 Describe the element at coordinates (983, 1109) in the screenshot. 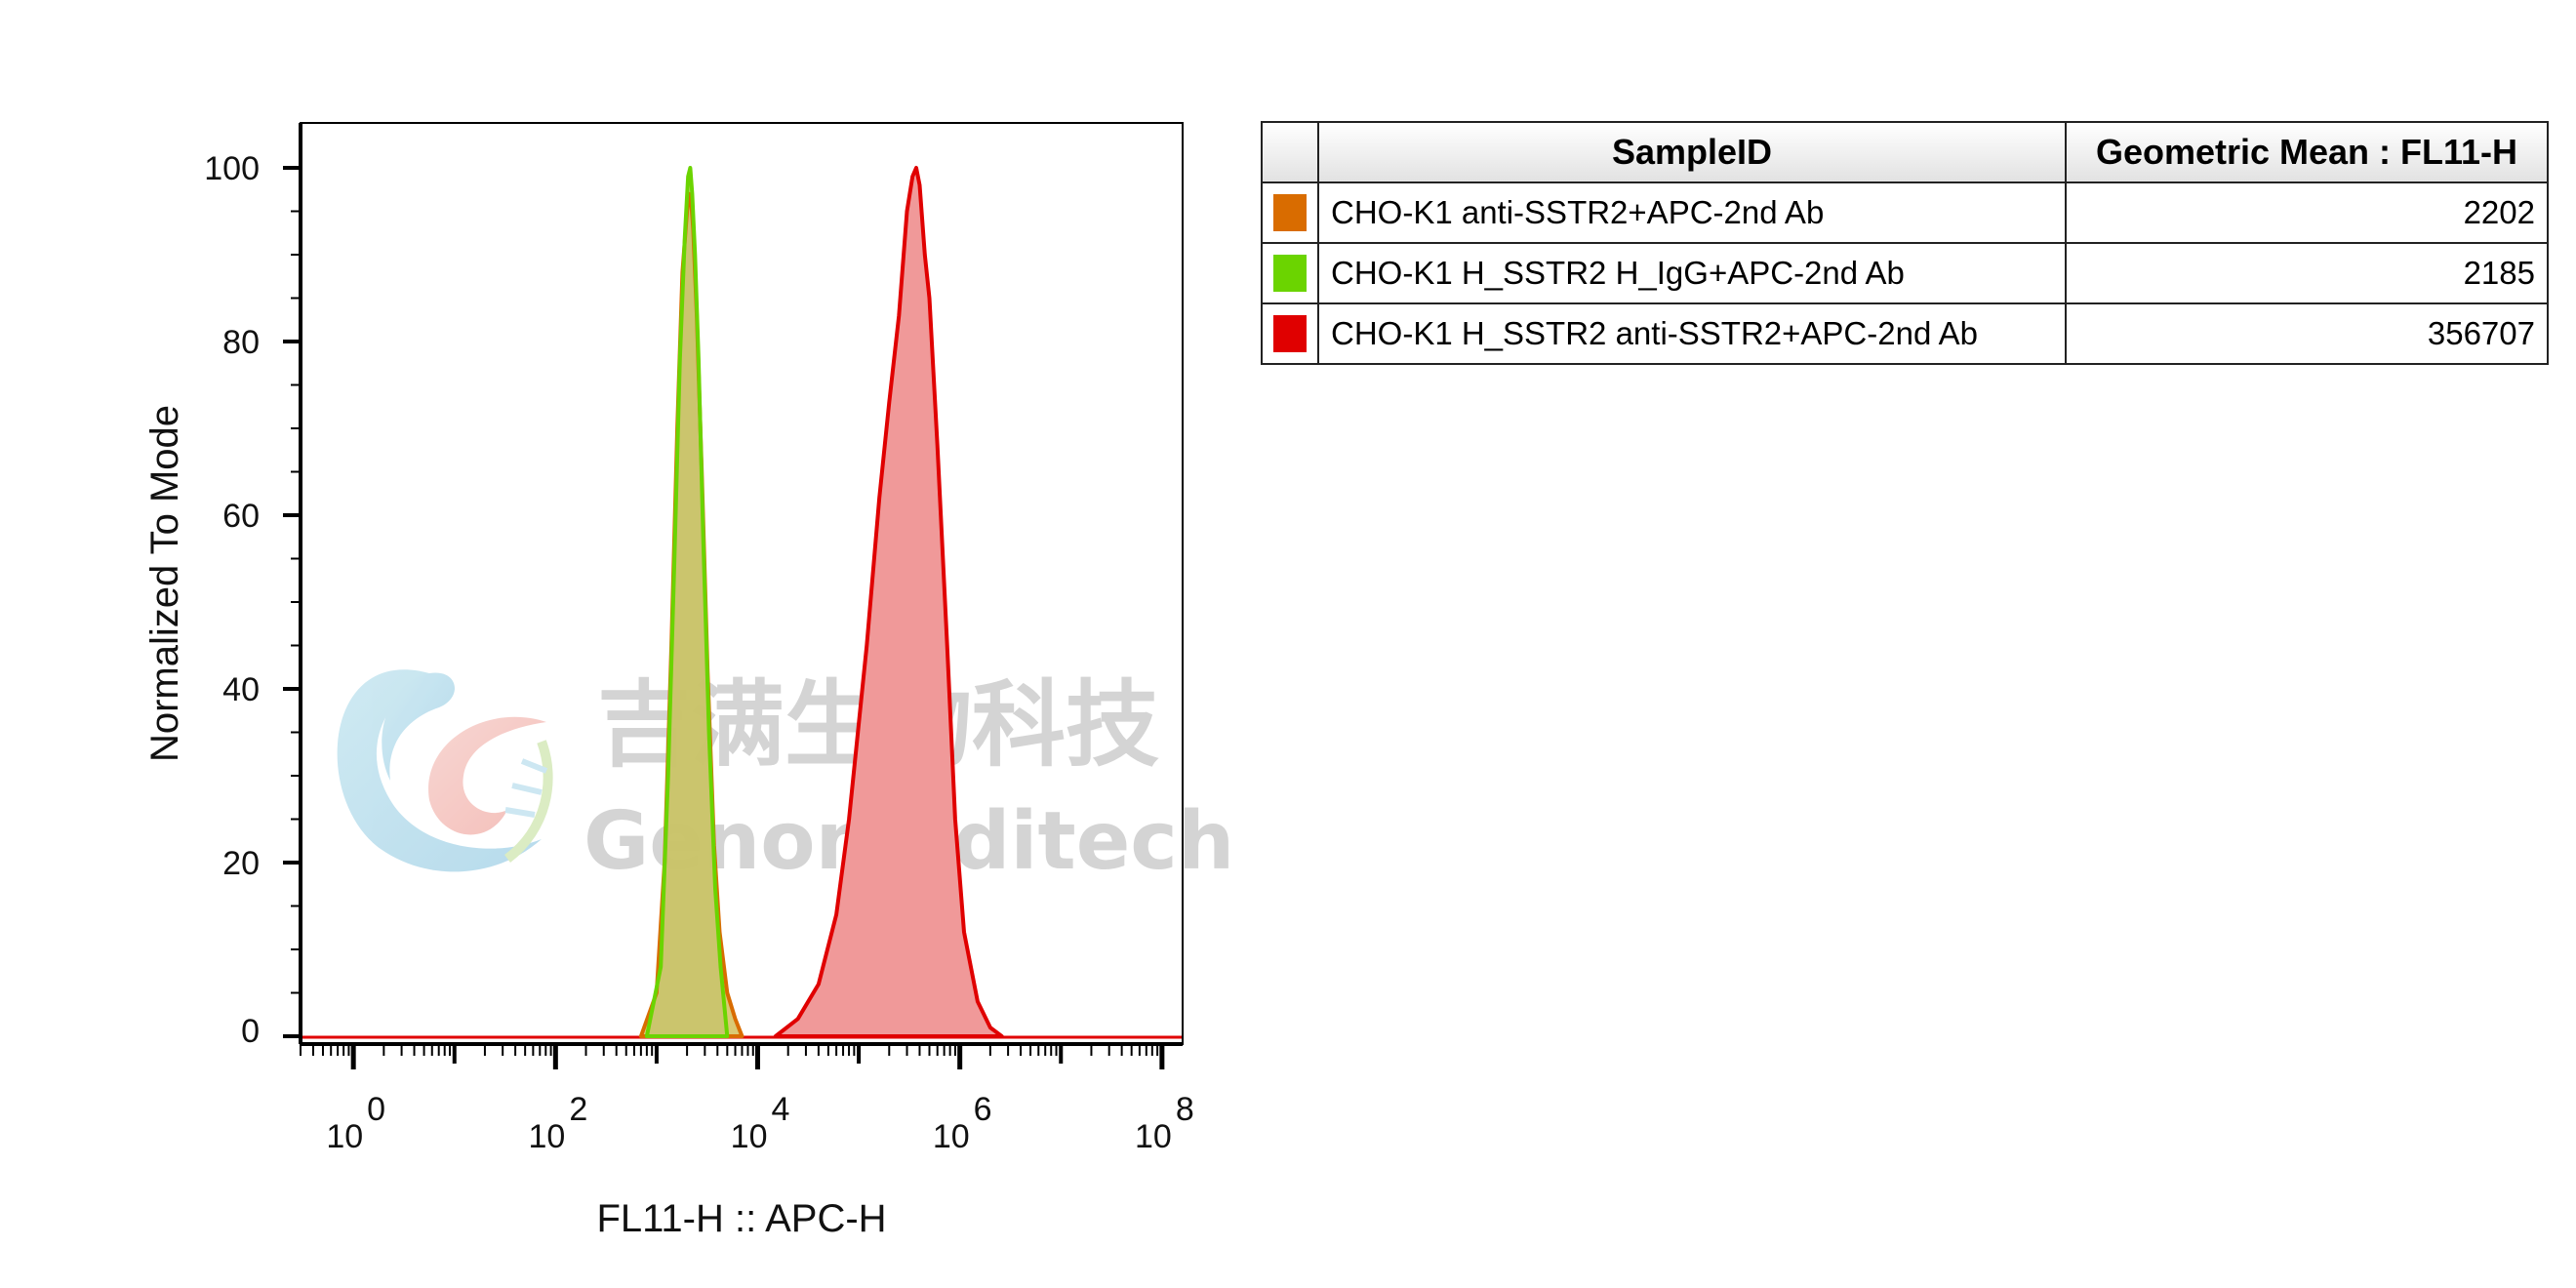

I see `x-tick-label-exponent: 6` at that location.